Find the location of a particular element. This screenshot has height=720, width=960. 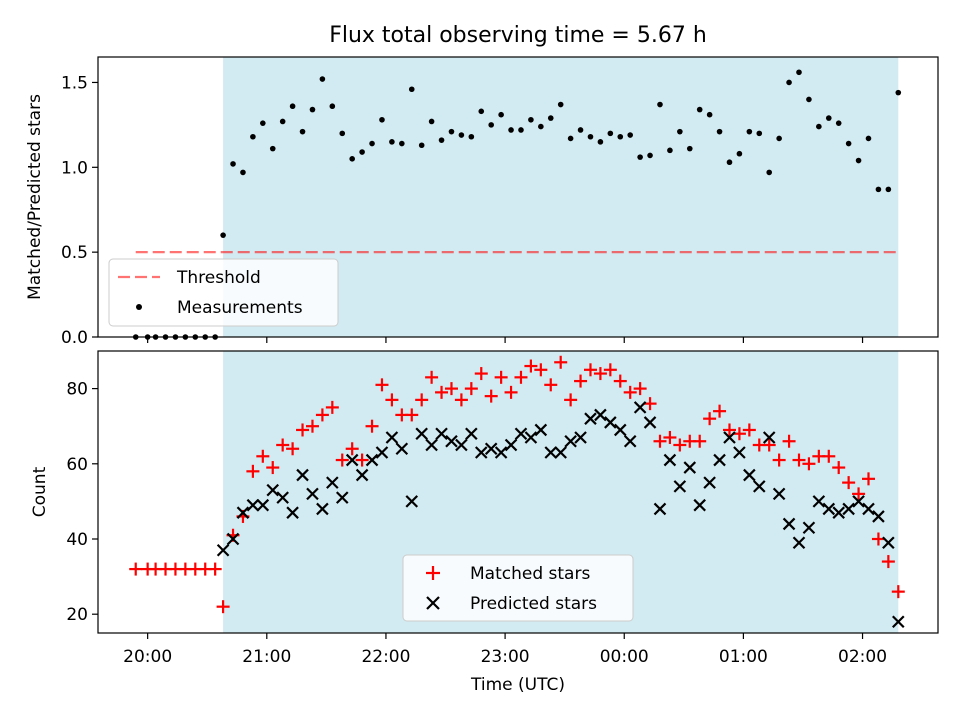

bottom-xtick-label: 23:00 is located at coordinates (505, 657).